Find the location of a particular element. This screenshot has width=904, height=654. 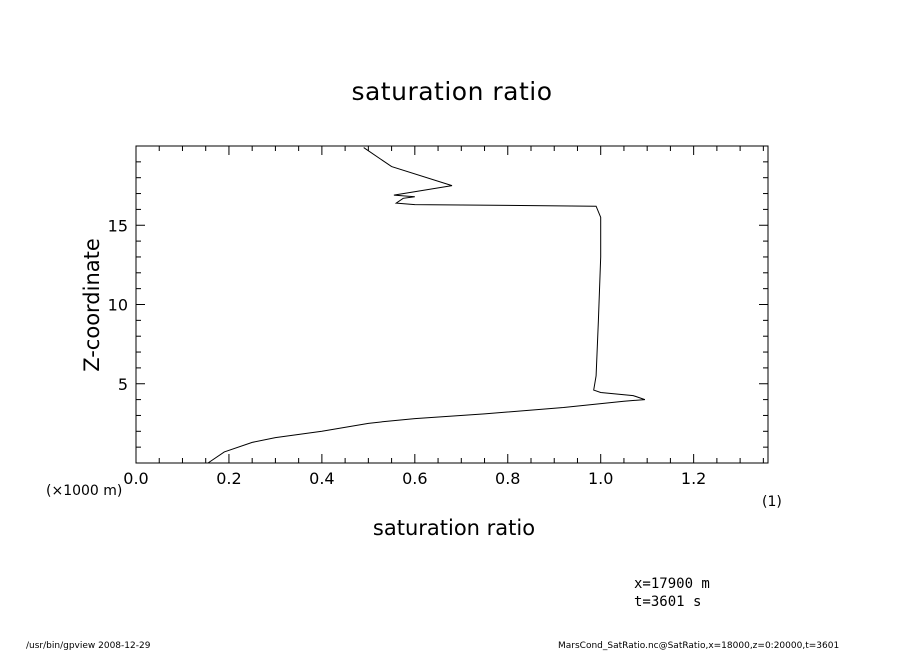

x-axis-label: saturation ratio is located at coordinates (454, 528).